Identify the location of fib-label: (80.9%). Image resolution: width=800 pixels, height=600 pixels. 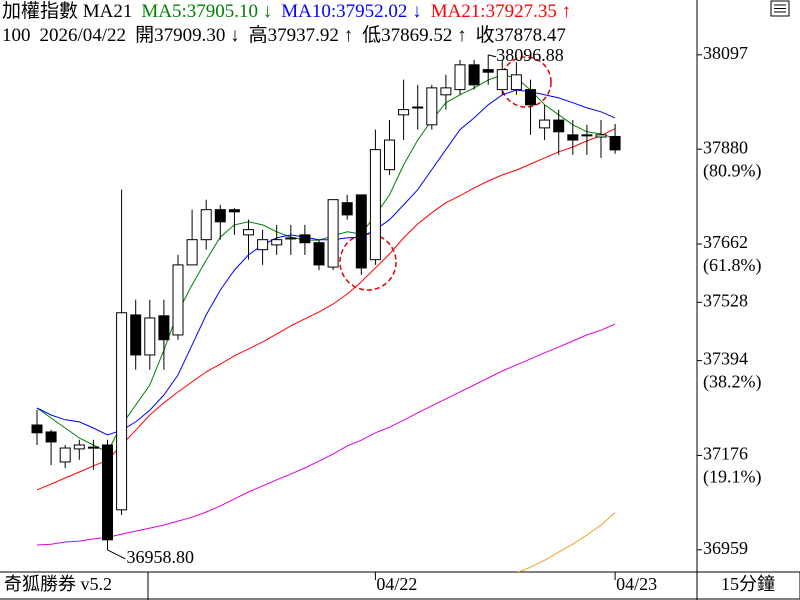
(732, 170).